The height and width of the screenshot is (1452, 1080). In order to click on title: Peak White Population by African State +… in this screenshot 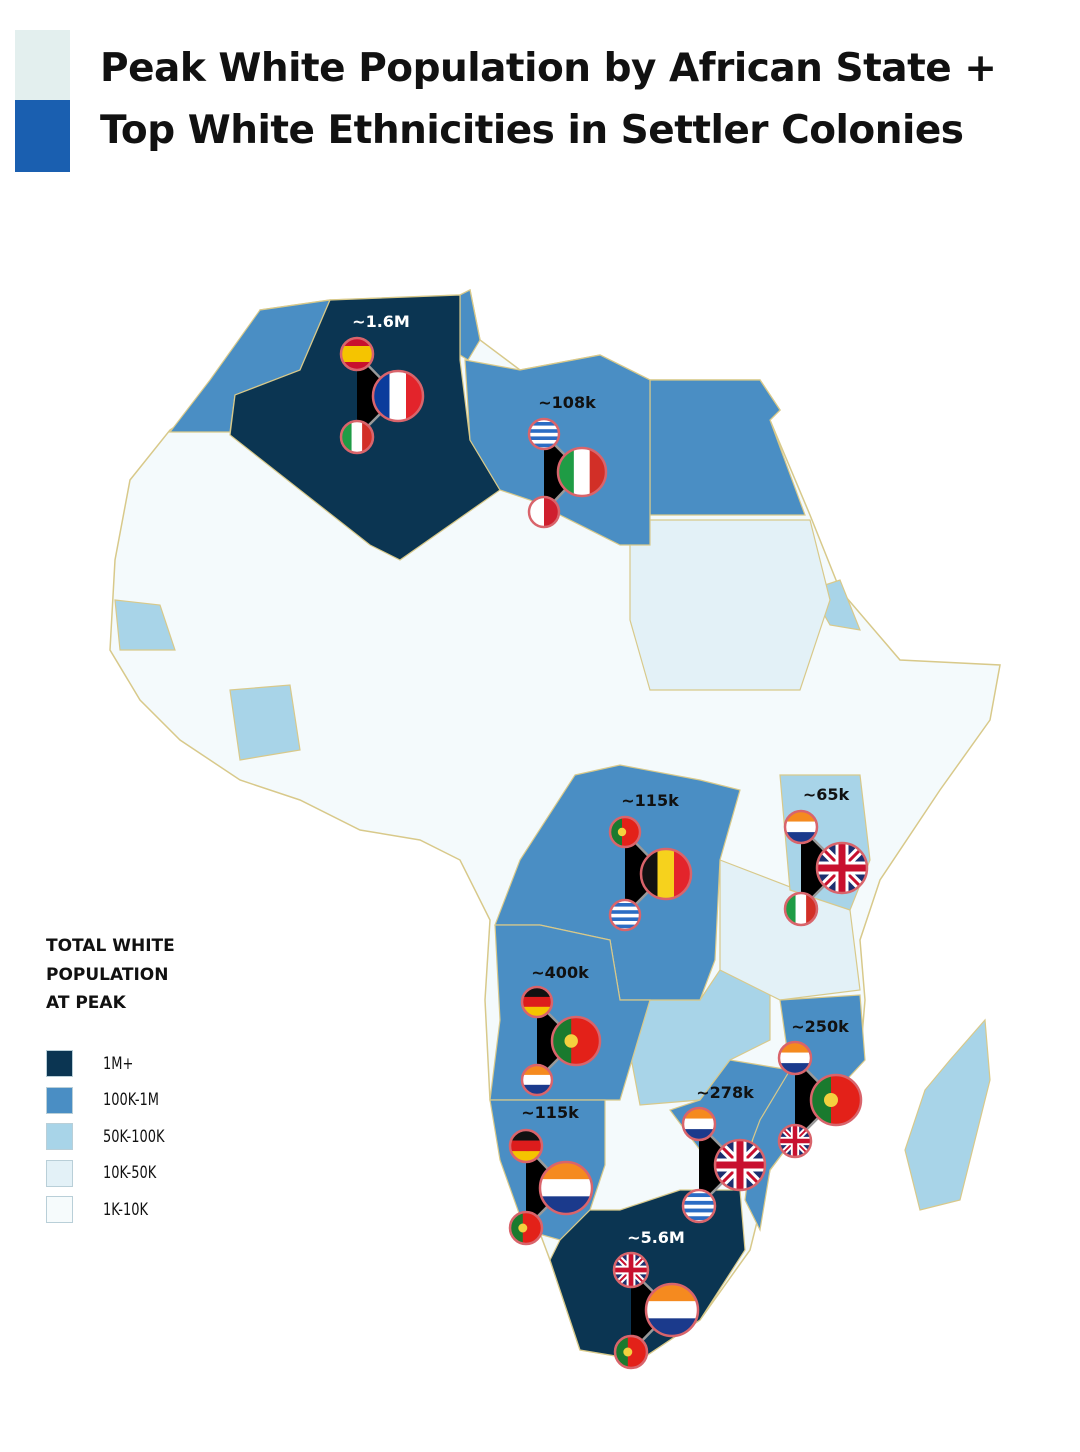, I will do `click(548, 99)`.